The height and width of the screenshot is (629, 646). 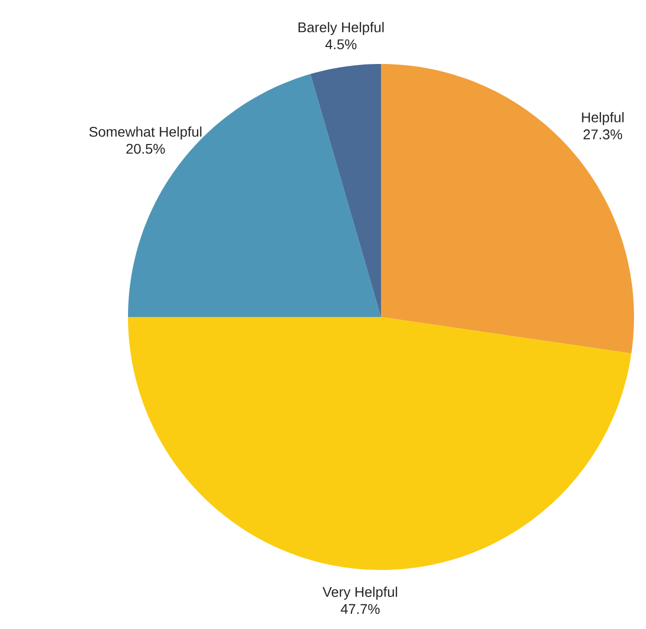 What do you see at coordinates (360, 609) in the screenshot?
I see `data-label: 47.7%` at bounding box center [360, 609].